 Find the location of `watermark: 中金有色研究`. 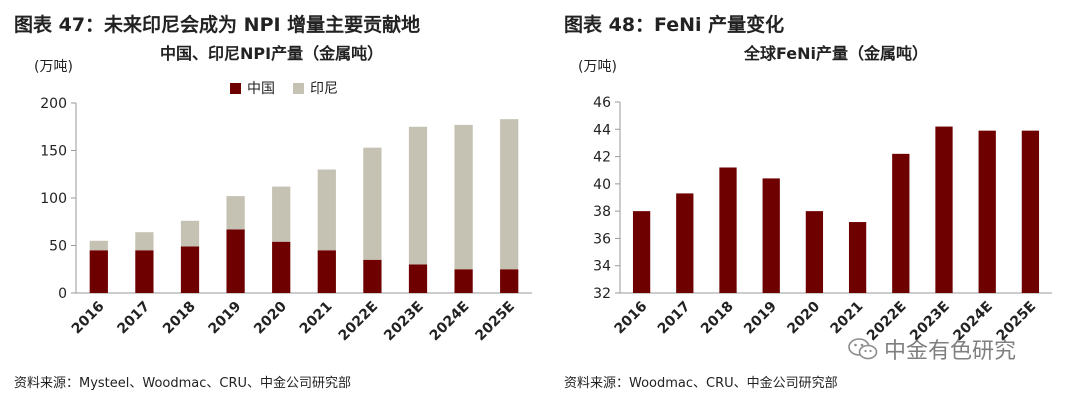

watermark: 中金有色研究 is located at coordinates (932, 349).